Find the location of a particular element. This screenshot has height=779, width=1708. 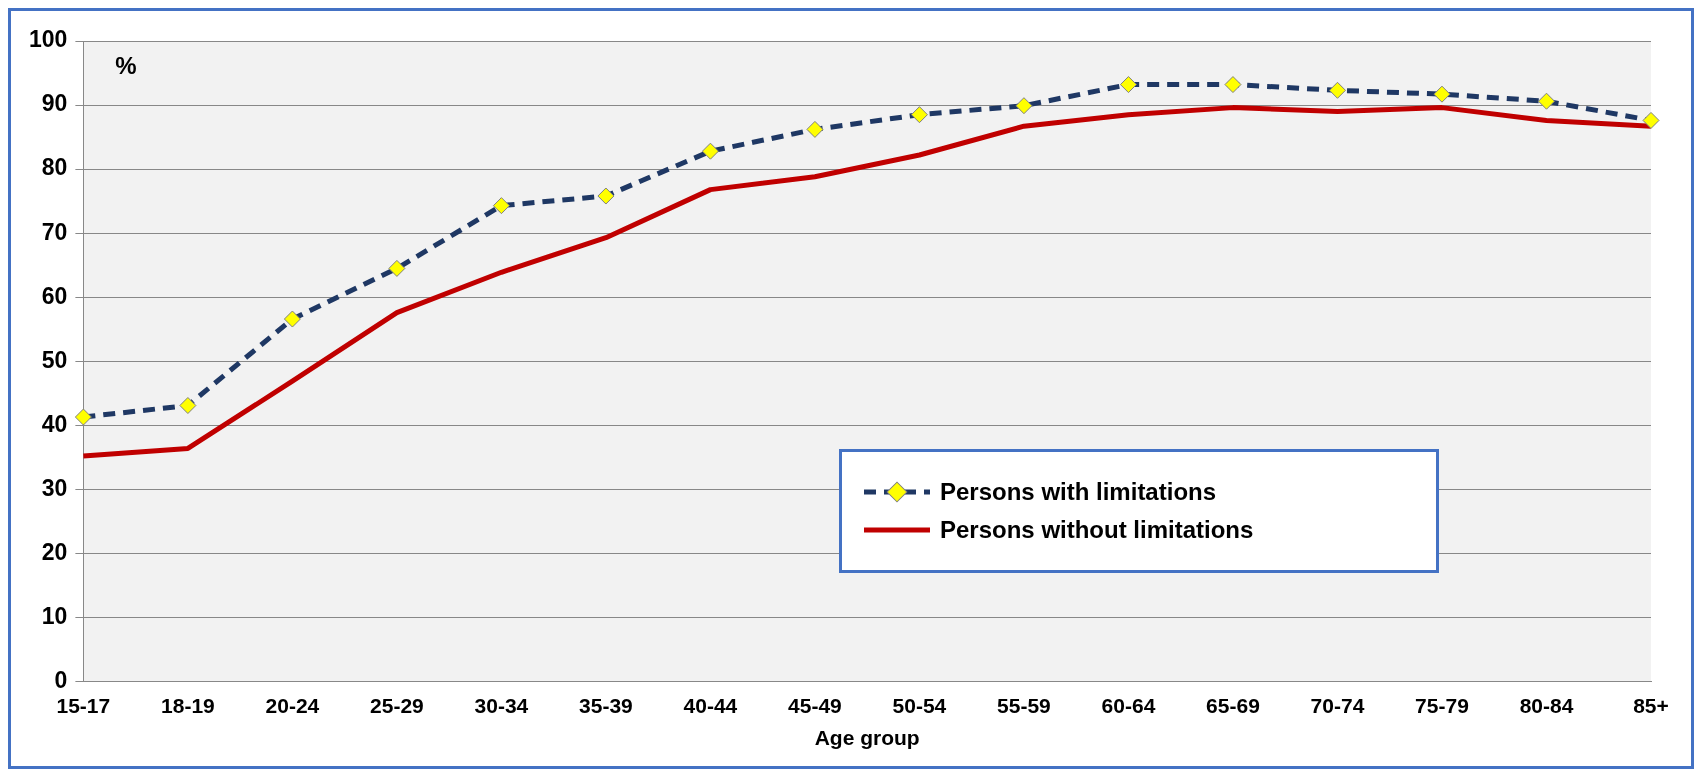

legend-label: Persons with limitations is located at coordinates (1078, 492).